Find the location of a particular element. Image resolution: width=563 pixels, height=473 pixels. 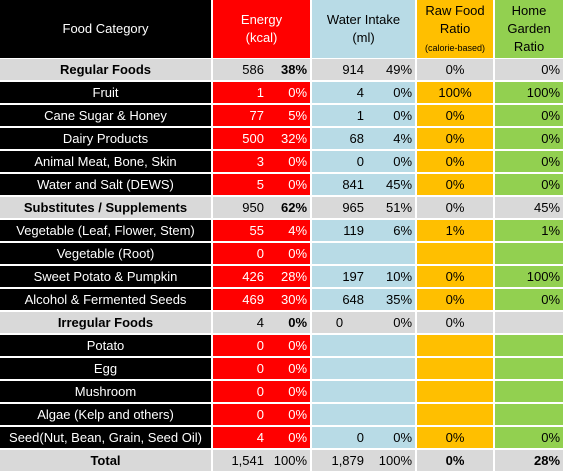

energy-kcal-cell: 426 is located at coordinates (239, 277).